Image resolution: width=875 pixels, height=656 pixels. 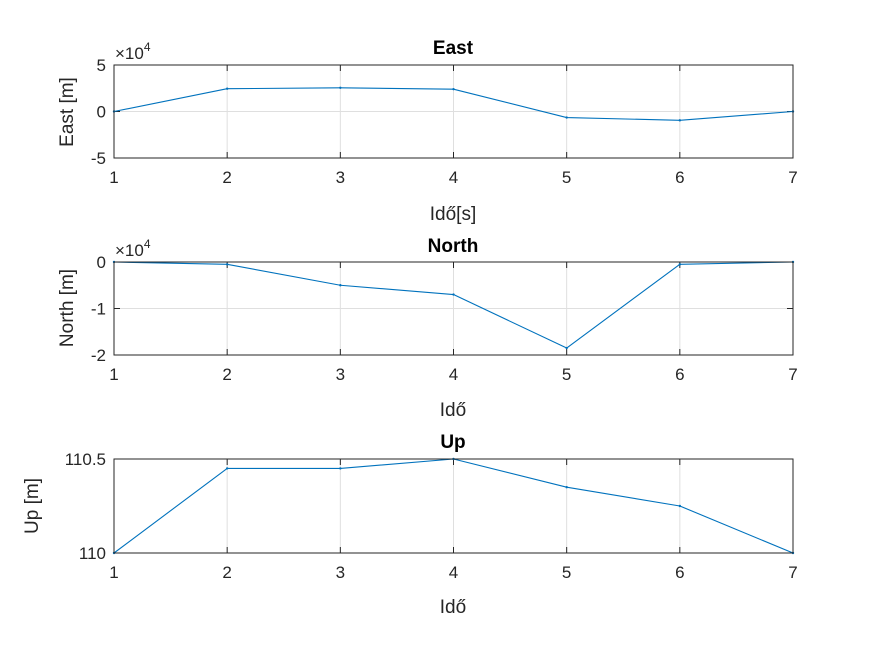 What do you see at coordinates (453, 506) in the screenshot?
I see `up-axes-frame` at bounding box center [453, 506].